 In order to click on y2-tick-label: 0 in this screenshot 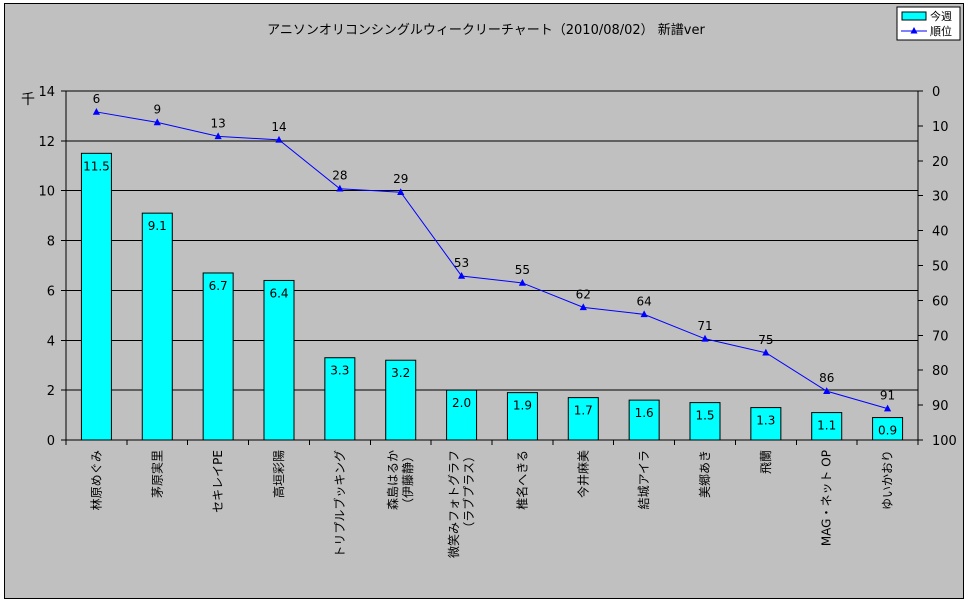, I will do `click(936, 92)`.